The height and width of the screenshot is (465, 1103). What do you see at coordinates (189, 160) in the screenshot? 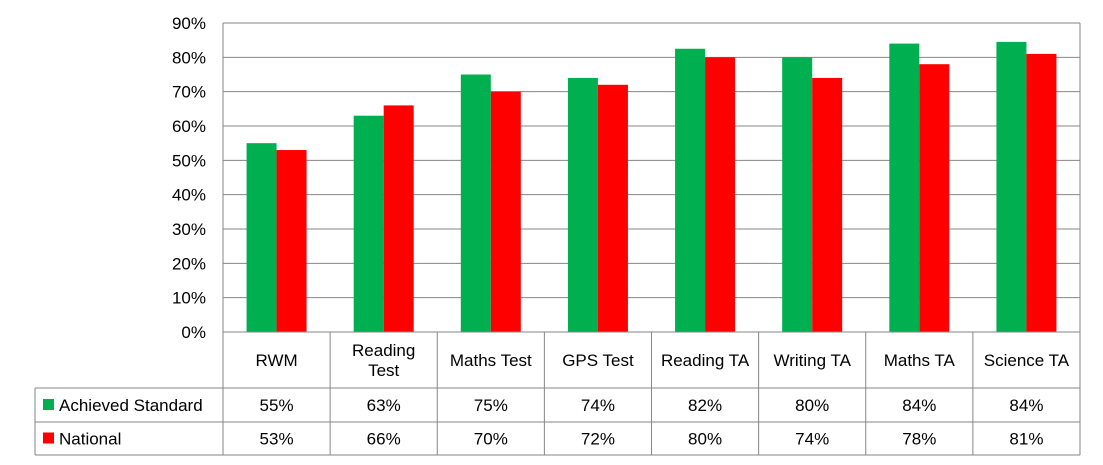
I see `y-tick-label: 50%` at bounding box center [189, 160].